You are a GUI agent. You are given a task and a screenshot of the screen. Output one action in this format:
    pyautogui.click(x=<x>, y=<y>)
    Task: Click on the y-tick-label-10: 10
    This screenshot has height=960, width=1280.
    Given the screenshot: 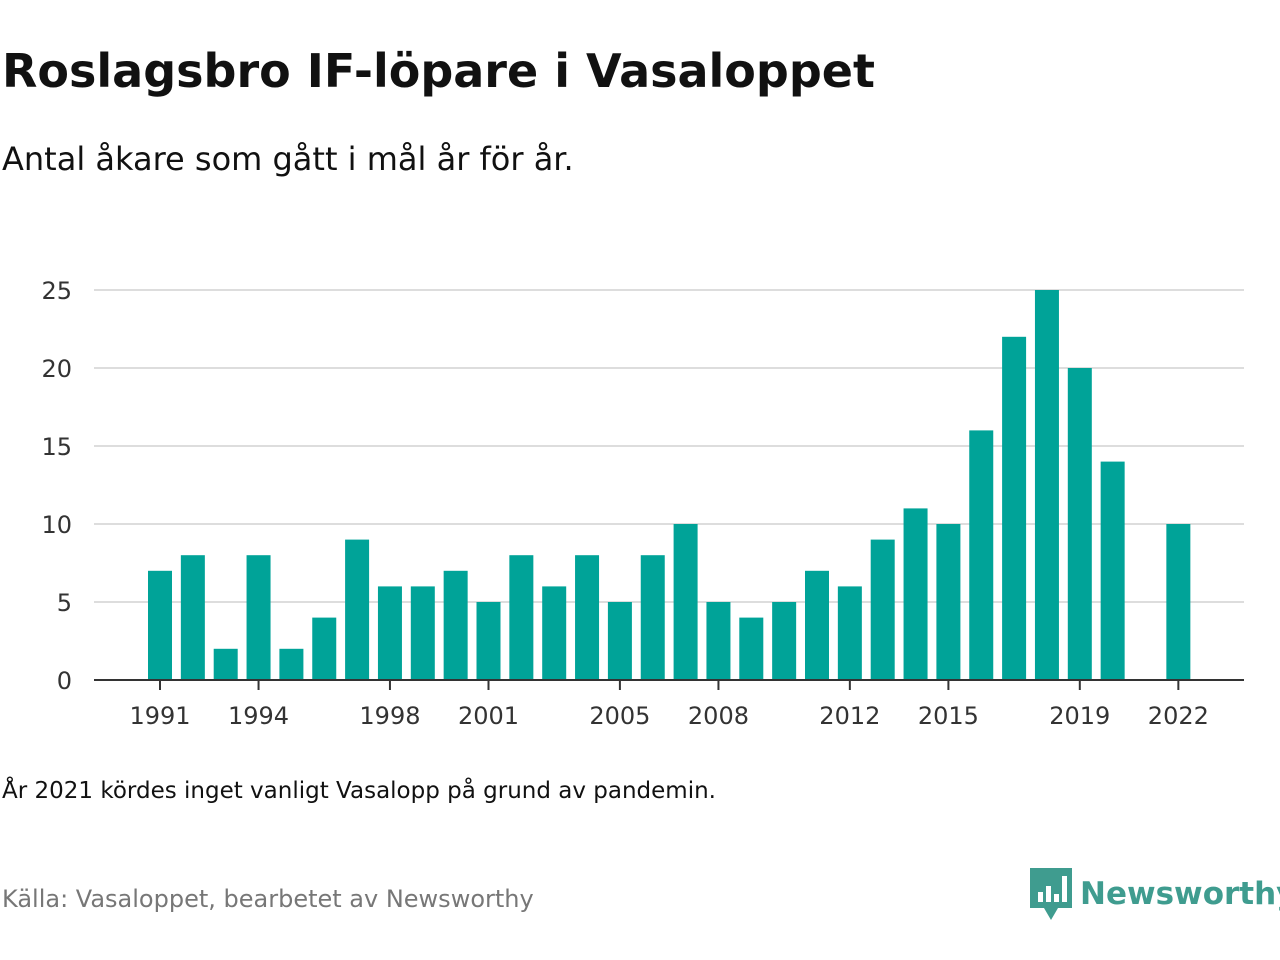 What is the action you would take?
    pyautogui.click(x=56, y=525)
    